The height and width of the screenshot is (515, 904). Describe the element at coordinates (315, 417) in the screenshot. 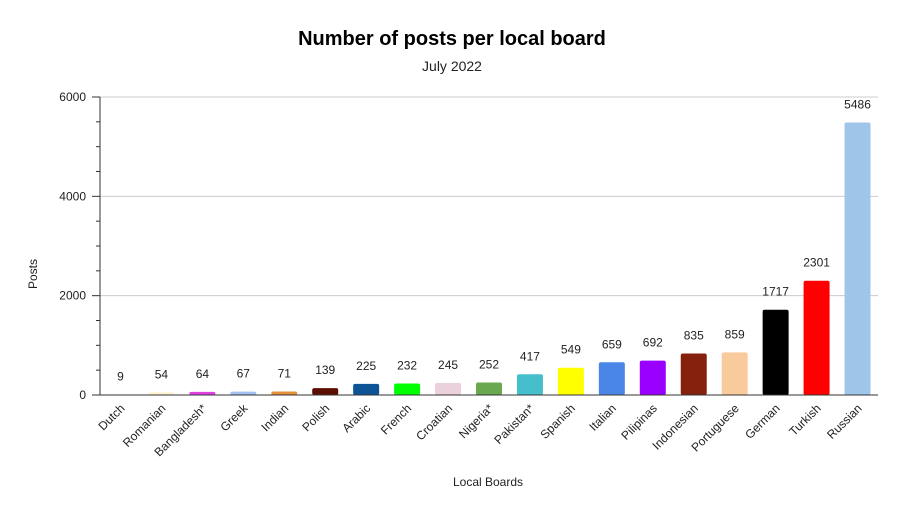

I see `x-tick-label: Polish` at that location.